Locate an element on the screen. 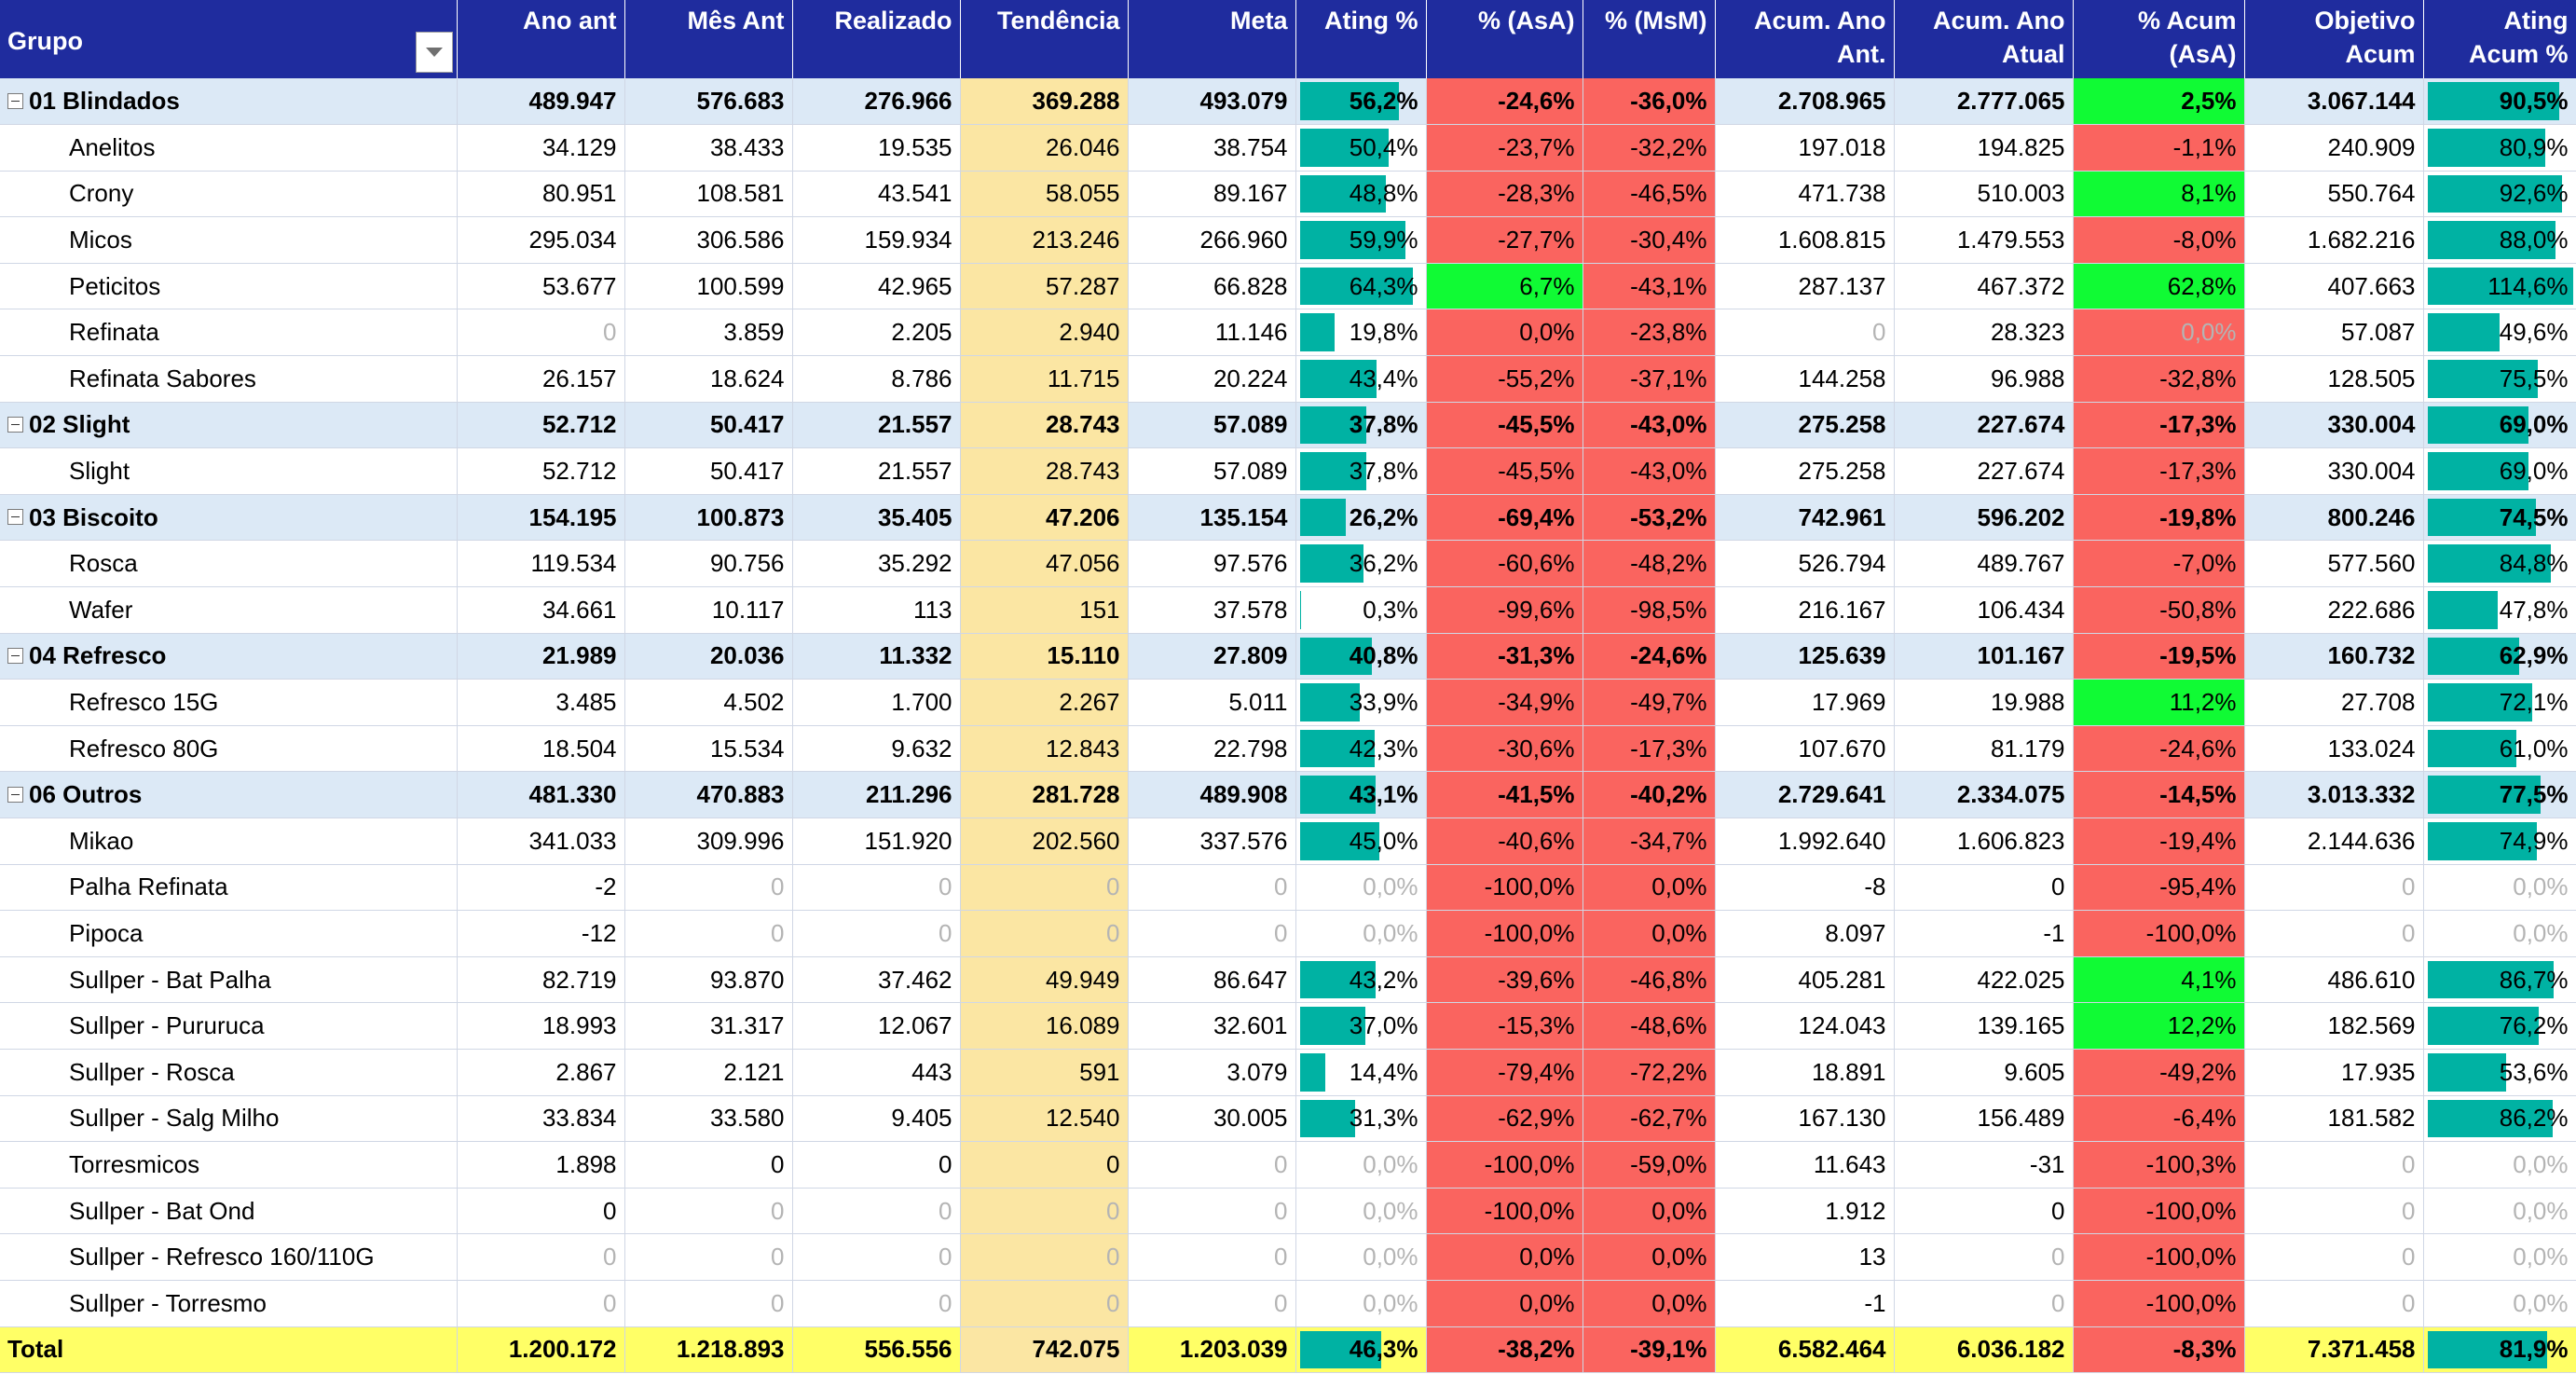 The image size is (2576, 1374). cell-value: 37,8% is located at coordinates (1383, 471).